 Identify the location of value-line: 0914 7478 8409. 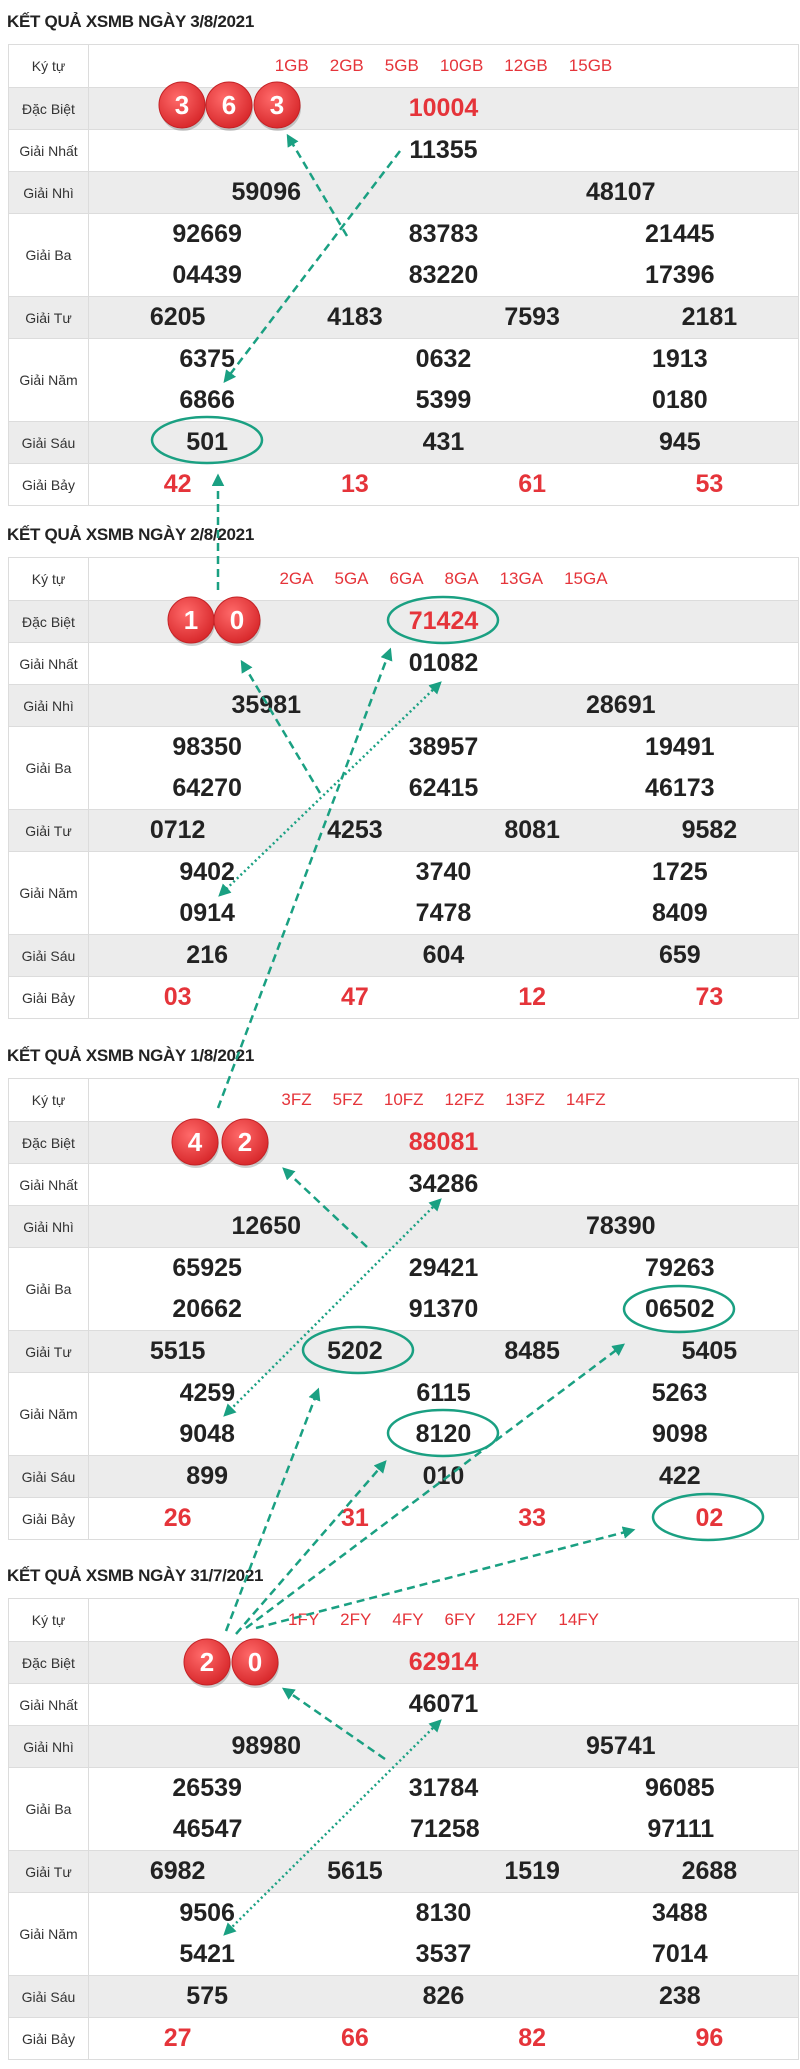
(443, 913).